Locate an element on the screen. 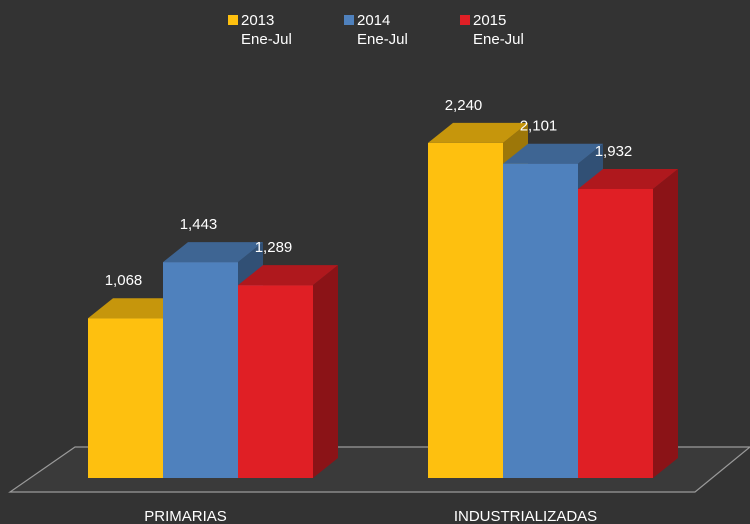 This screenshot has height=524, width=750. value-label: 2,240 is located at coordinates (464, 105).